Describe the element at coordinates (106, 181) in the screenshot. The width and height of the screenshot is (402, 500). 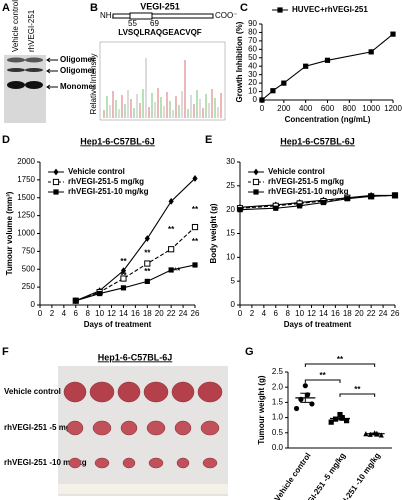
I see `legend-label: rhVEGI-251-5 mg/kg` at that location.